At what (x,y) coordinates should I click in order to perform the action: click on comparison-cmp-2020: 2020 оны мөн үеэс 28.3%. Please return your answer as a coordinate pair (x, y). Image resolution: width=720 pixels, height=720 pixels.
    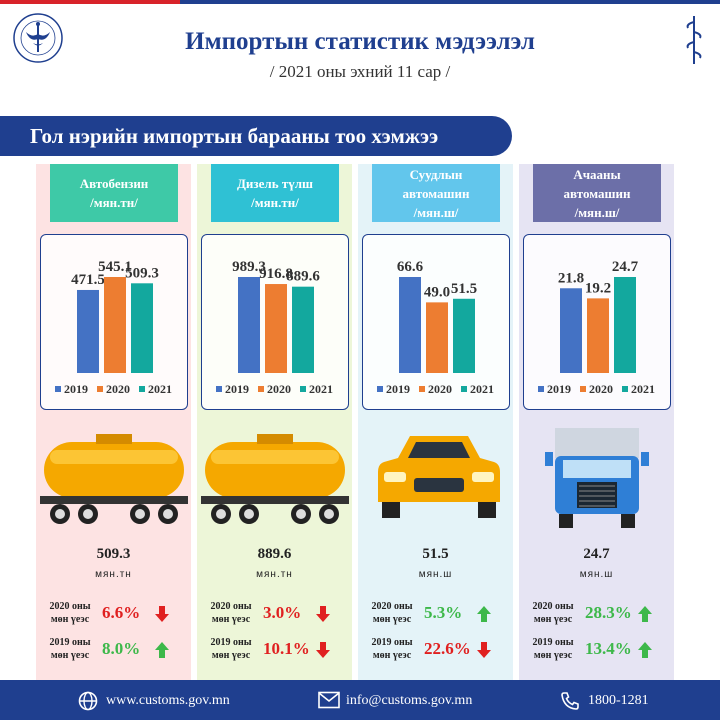
    Looking at the image, I should click on (598, 615).